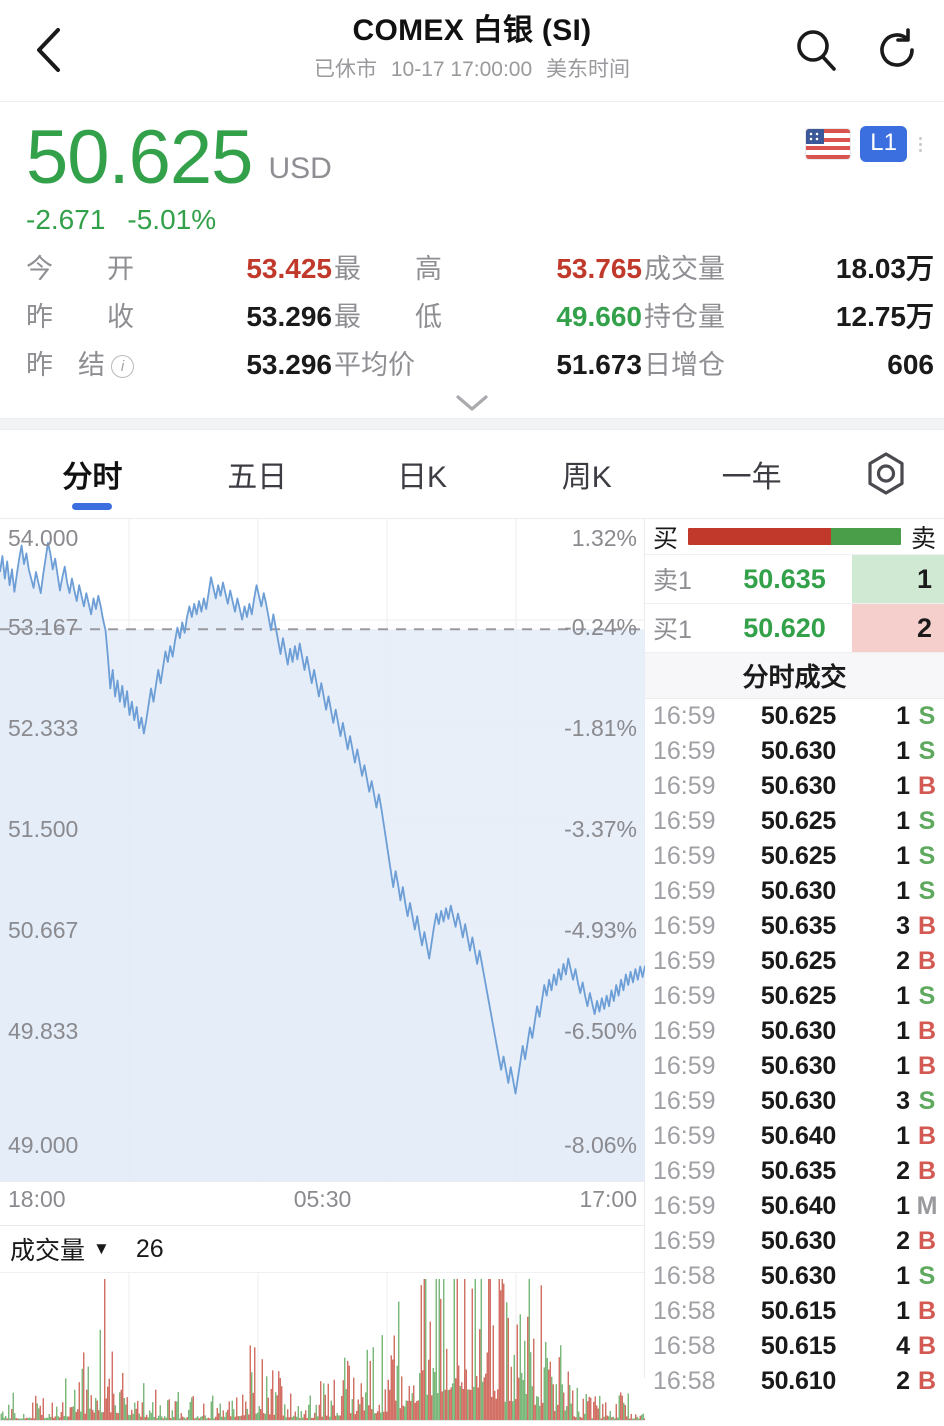 Image resolution: width=944 pixels, height=1426 pixels. Describe the element at coordinates (92, 474) in the screenshot. I see `tab-timeshare: 分时` at that location.